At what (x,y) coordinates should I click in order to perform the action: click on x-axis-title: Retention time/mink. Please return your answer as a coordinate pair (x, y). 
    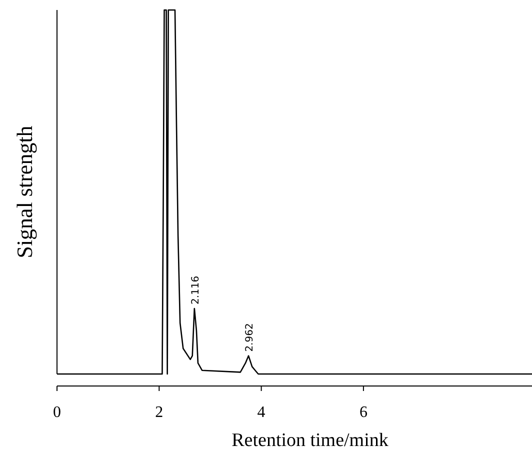
    Looking at the image, I should click on (310, 440).